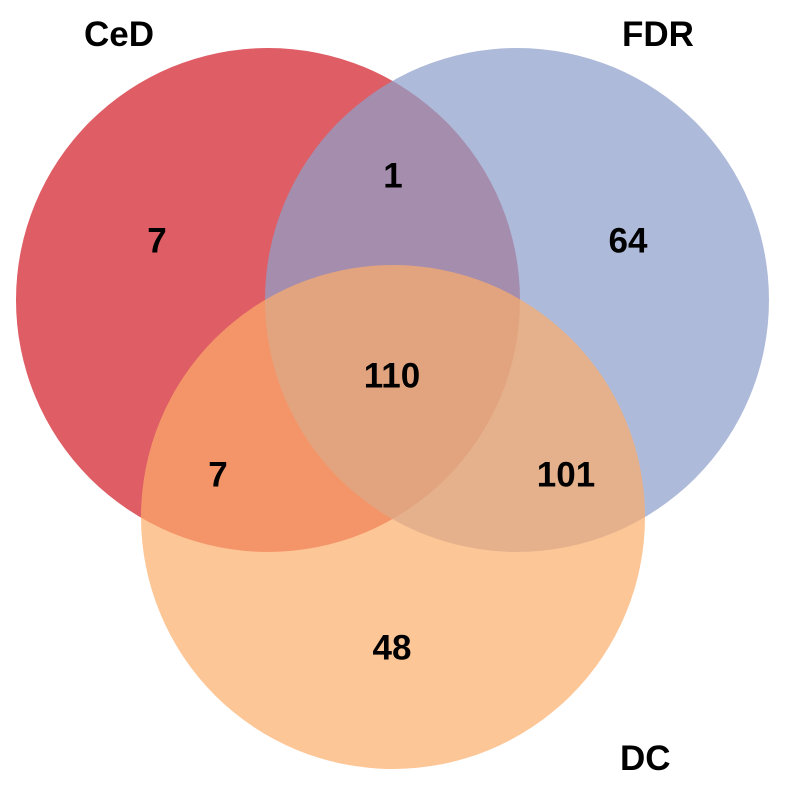  What do you see at coordinates (628, 241) in the screenshot?
I see `count-fdr-only: 64` at bounding box center [628, 241].